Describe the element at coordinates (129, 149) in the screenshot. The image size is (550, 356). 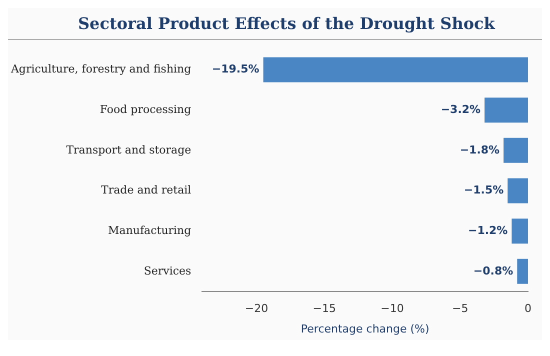
I see `y-tick-label: Transport and storage` at that location.